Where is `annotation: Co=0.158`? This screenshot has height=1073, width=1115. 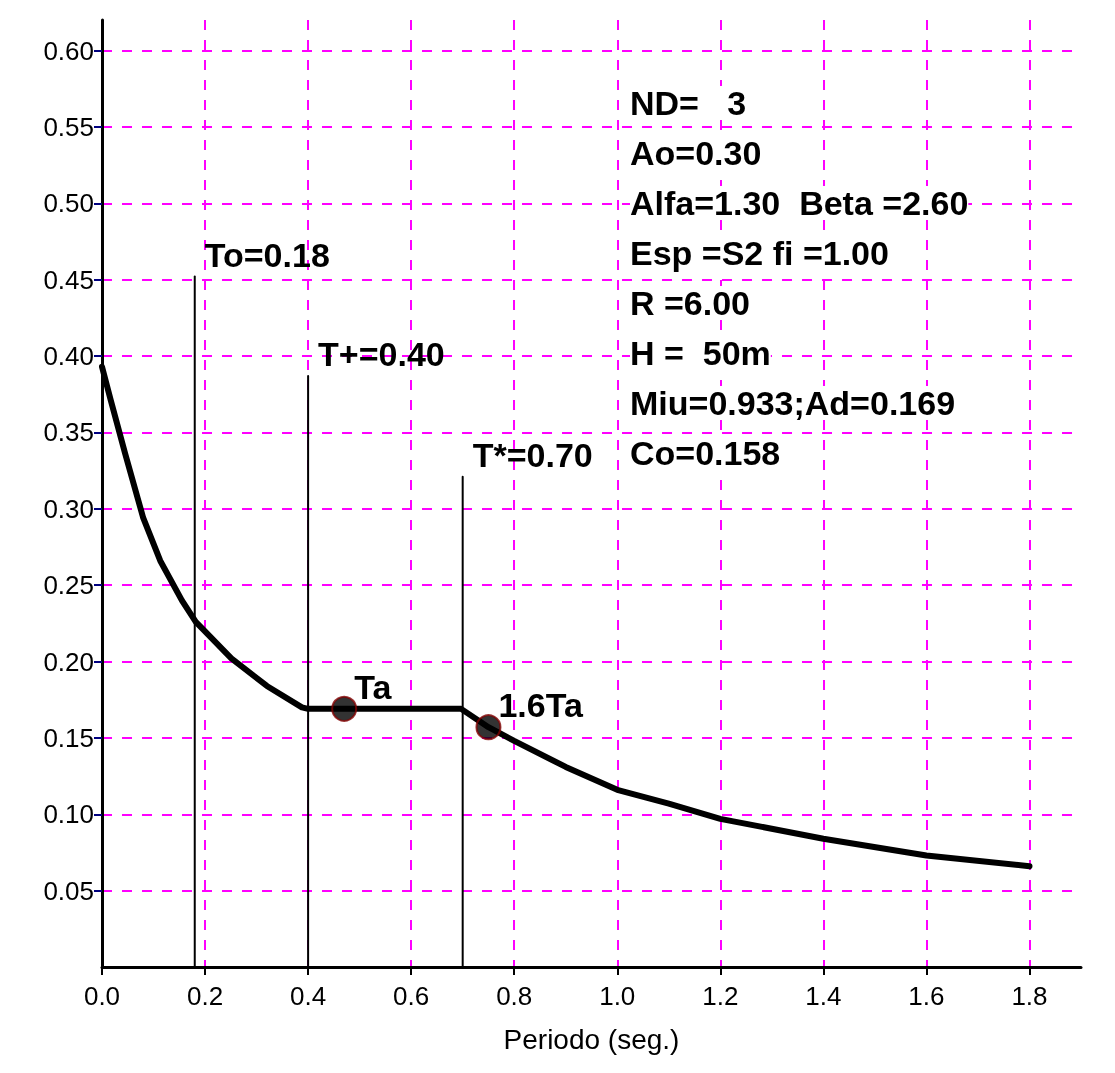 annotation: Co=0.158 is located at coordinates (705, 453).